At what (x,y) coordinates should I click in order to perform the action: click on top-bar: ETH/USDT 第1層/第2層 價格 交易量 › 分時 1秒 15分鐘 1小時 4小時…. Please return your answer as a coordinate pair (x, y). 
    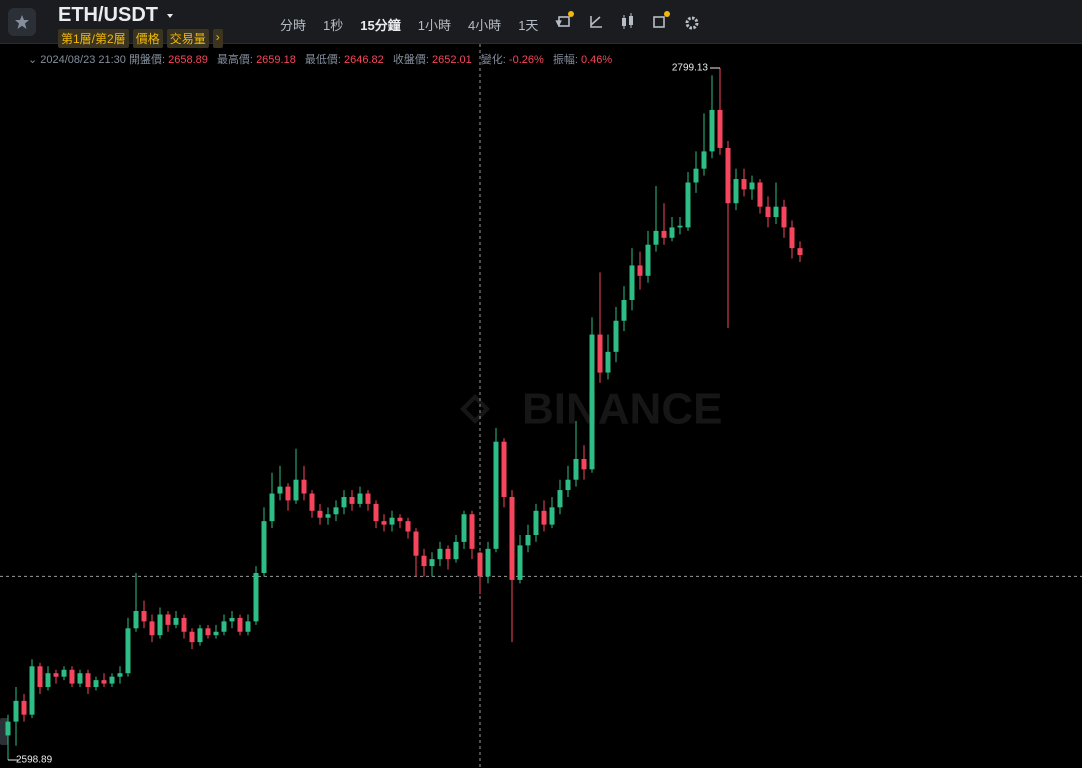
    Looking at the image, I should click on (541, 24).